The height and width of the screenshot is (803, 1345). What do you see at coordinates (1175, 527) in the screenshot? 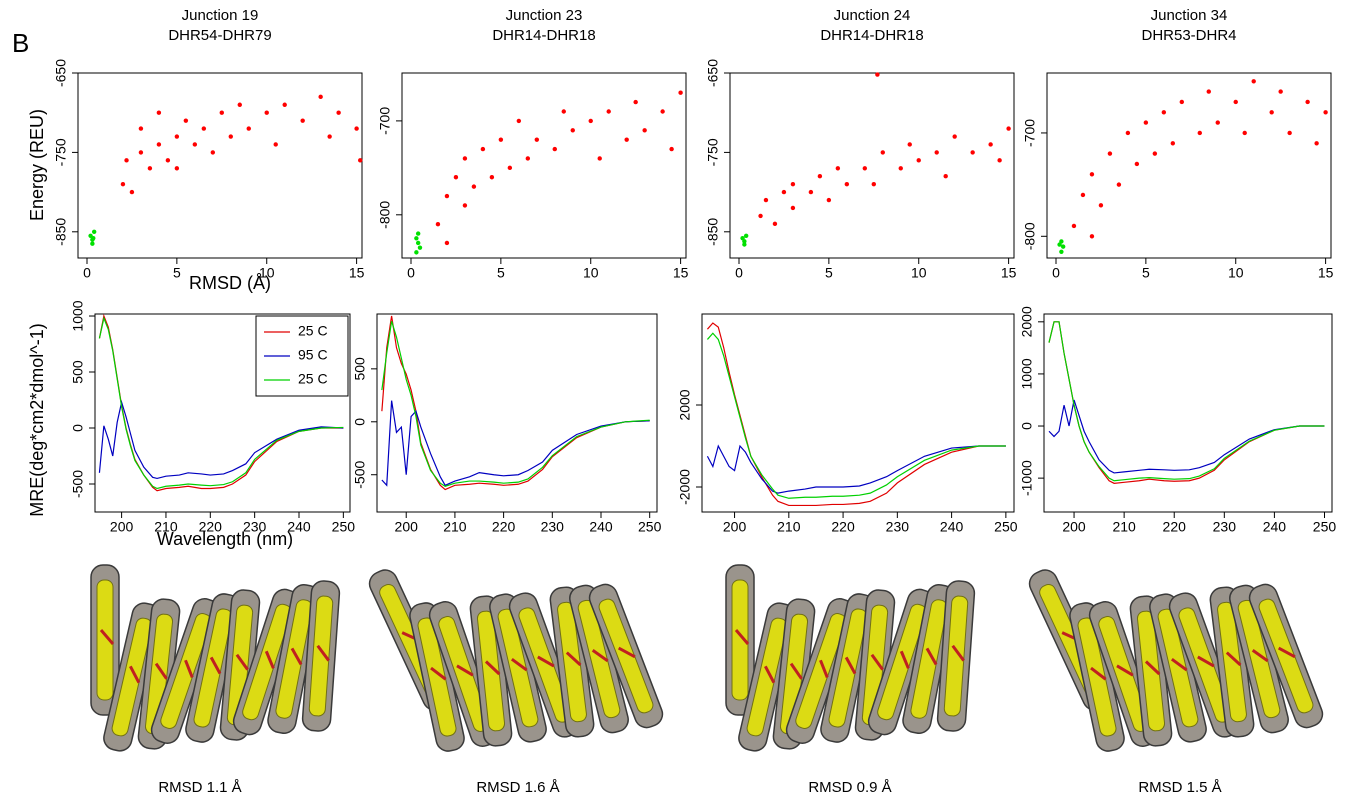
I see `x-tick-label: 220` at bounding box center [1175, 527].